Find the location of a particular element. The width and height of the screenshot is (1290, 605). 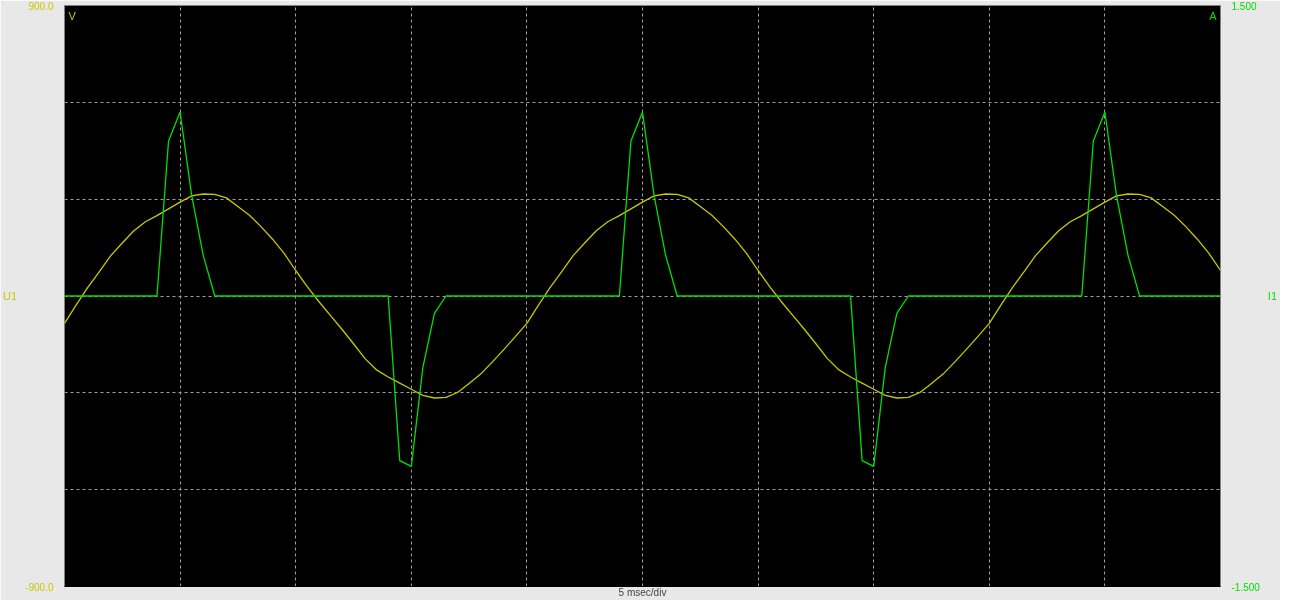

x-axis-title: 5 msec/div is located at coordinates (642, 592).